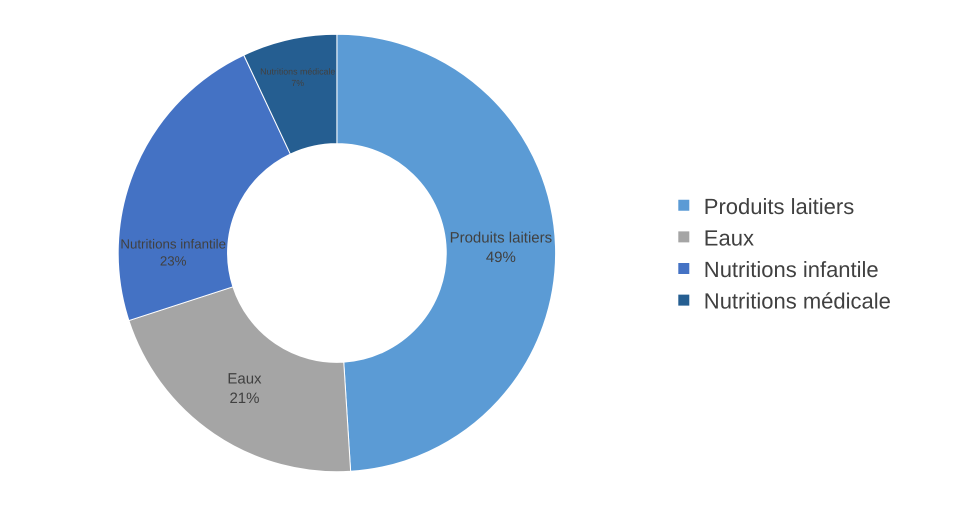 The width and height of the screenshot is (954, 506). I want to click on data-label: 49%, so click(501, 257).